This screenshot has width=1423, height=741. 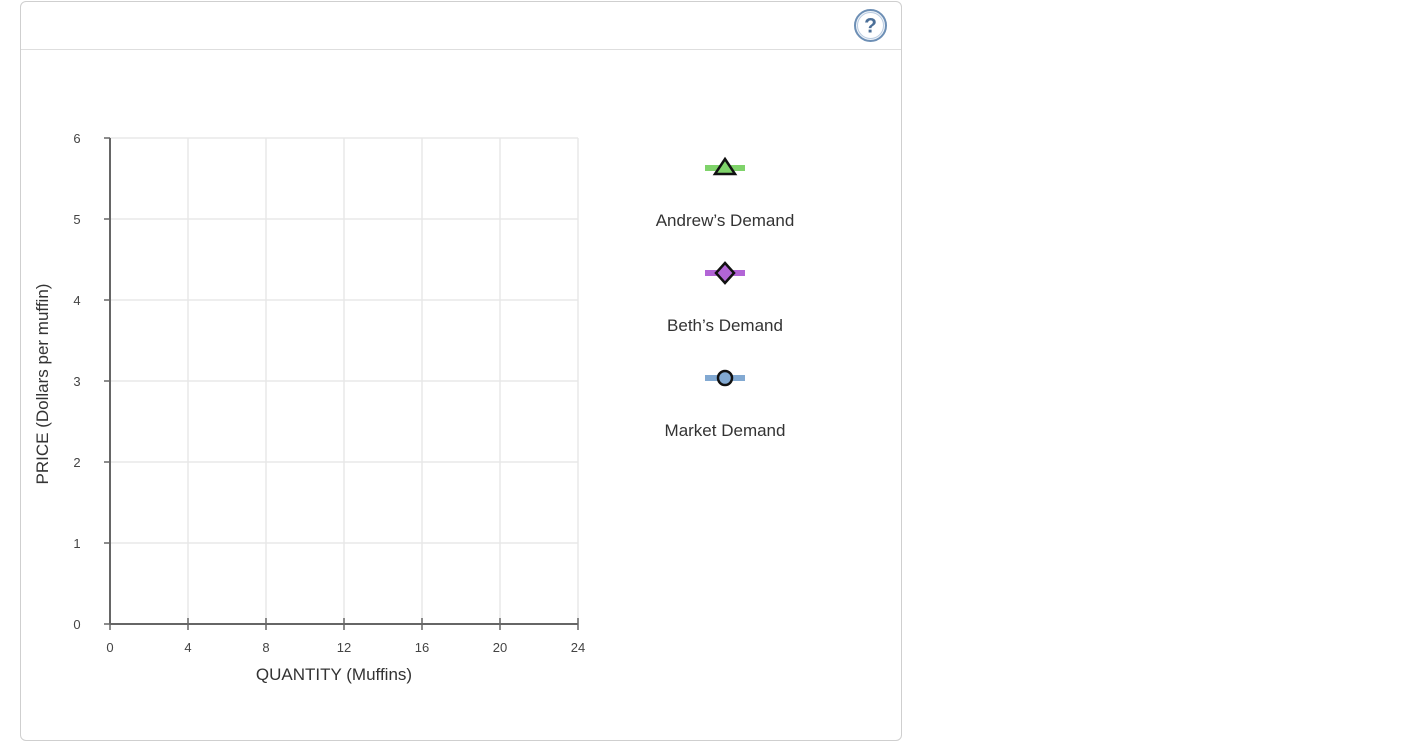 I want to click on x-tick-label: 16, so click(x=422, y=647).